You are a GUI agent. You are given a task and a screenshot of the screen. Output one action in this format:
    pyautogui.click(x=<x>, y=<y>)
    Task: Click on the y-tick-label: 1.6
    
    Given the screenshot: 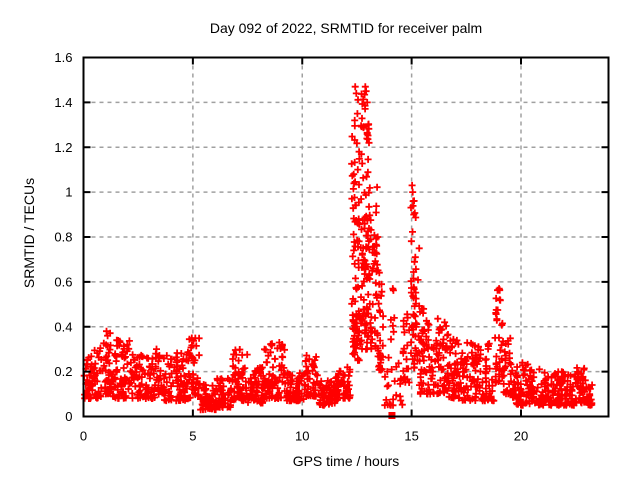 What is the action you would take?
    pyautogui.click(x=63, y=57)
    